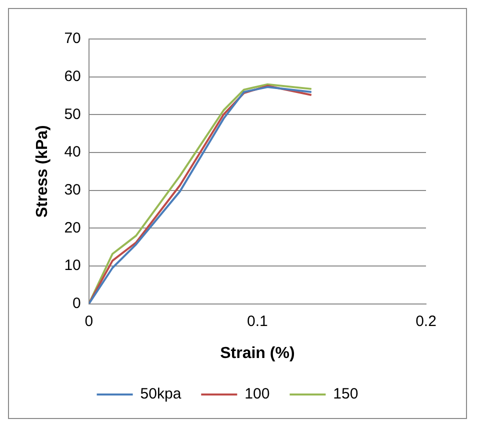 The height and width of the screenshot is (429, 477). I want to click on legend-label: 100, so click(257, 394).